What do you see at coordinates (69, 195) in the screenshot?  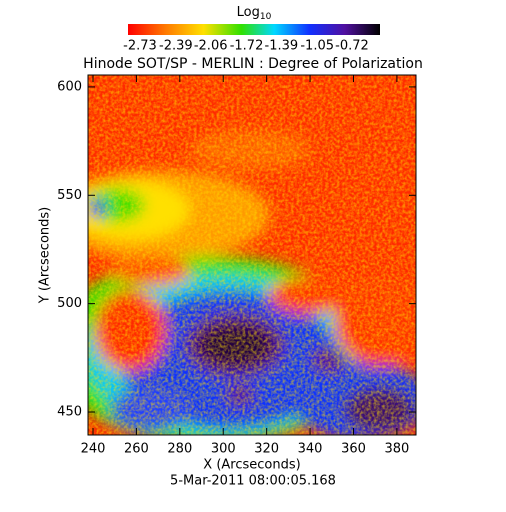 I see `y-tick-label: 550` at bounding box center [69, 195].